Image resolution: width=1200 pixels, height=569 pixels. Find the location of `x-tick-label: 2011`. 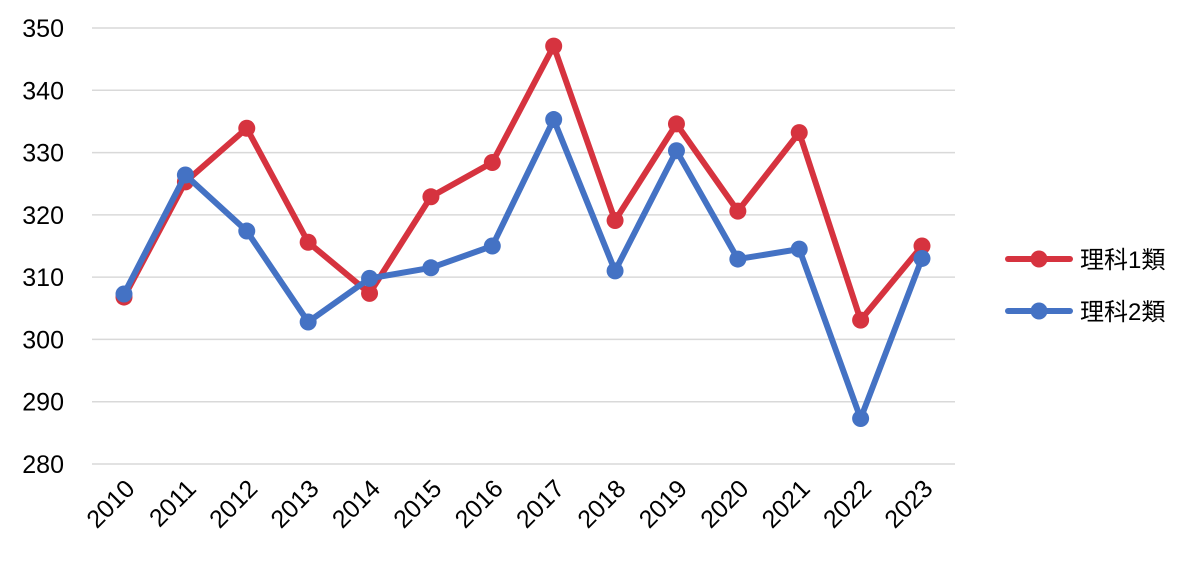

x-tick-label: 2011 is located at coordinates (173, 504).